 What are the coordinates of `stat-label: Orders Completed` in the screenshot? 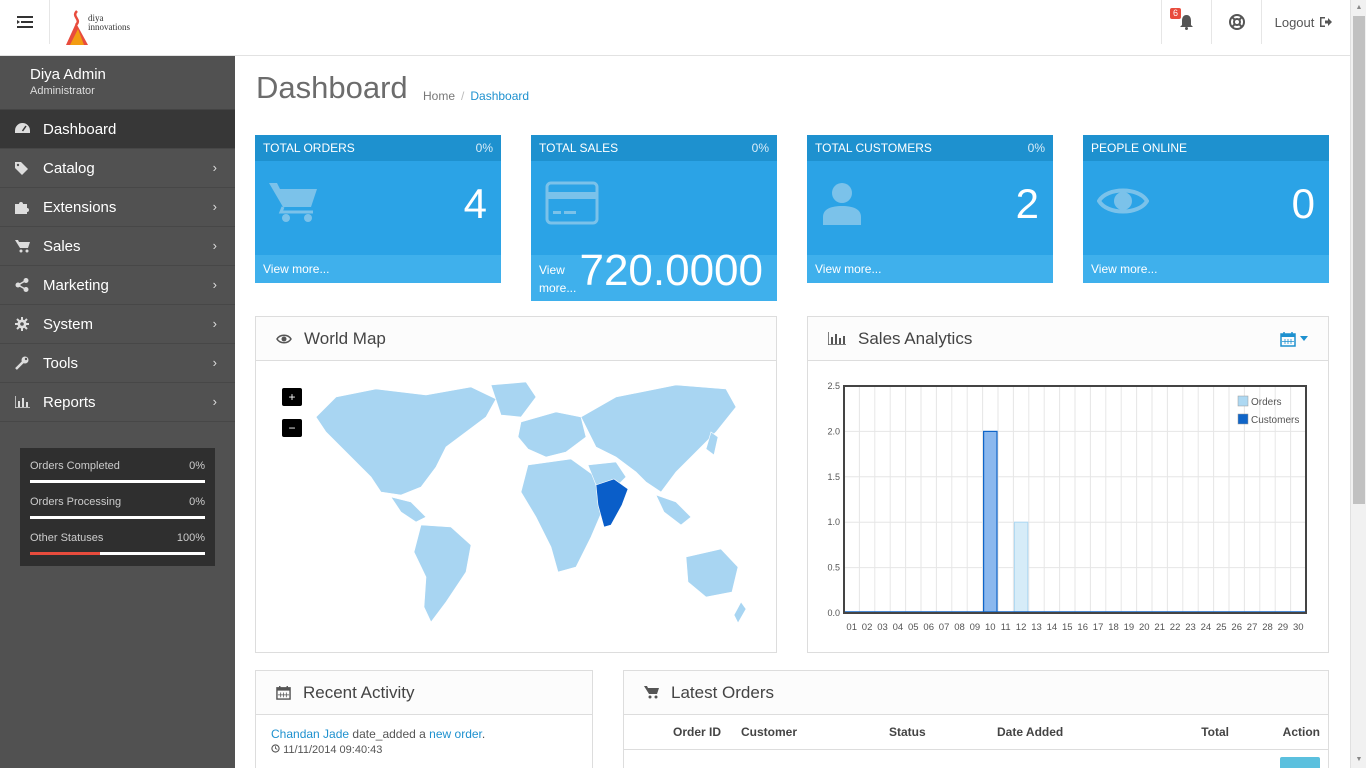 It's located at (75, 466).